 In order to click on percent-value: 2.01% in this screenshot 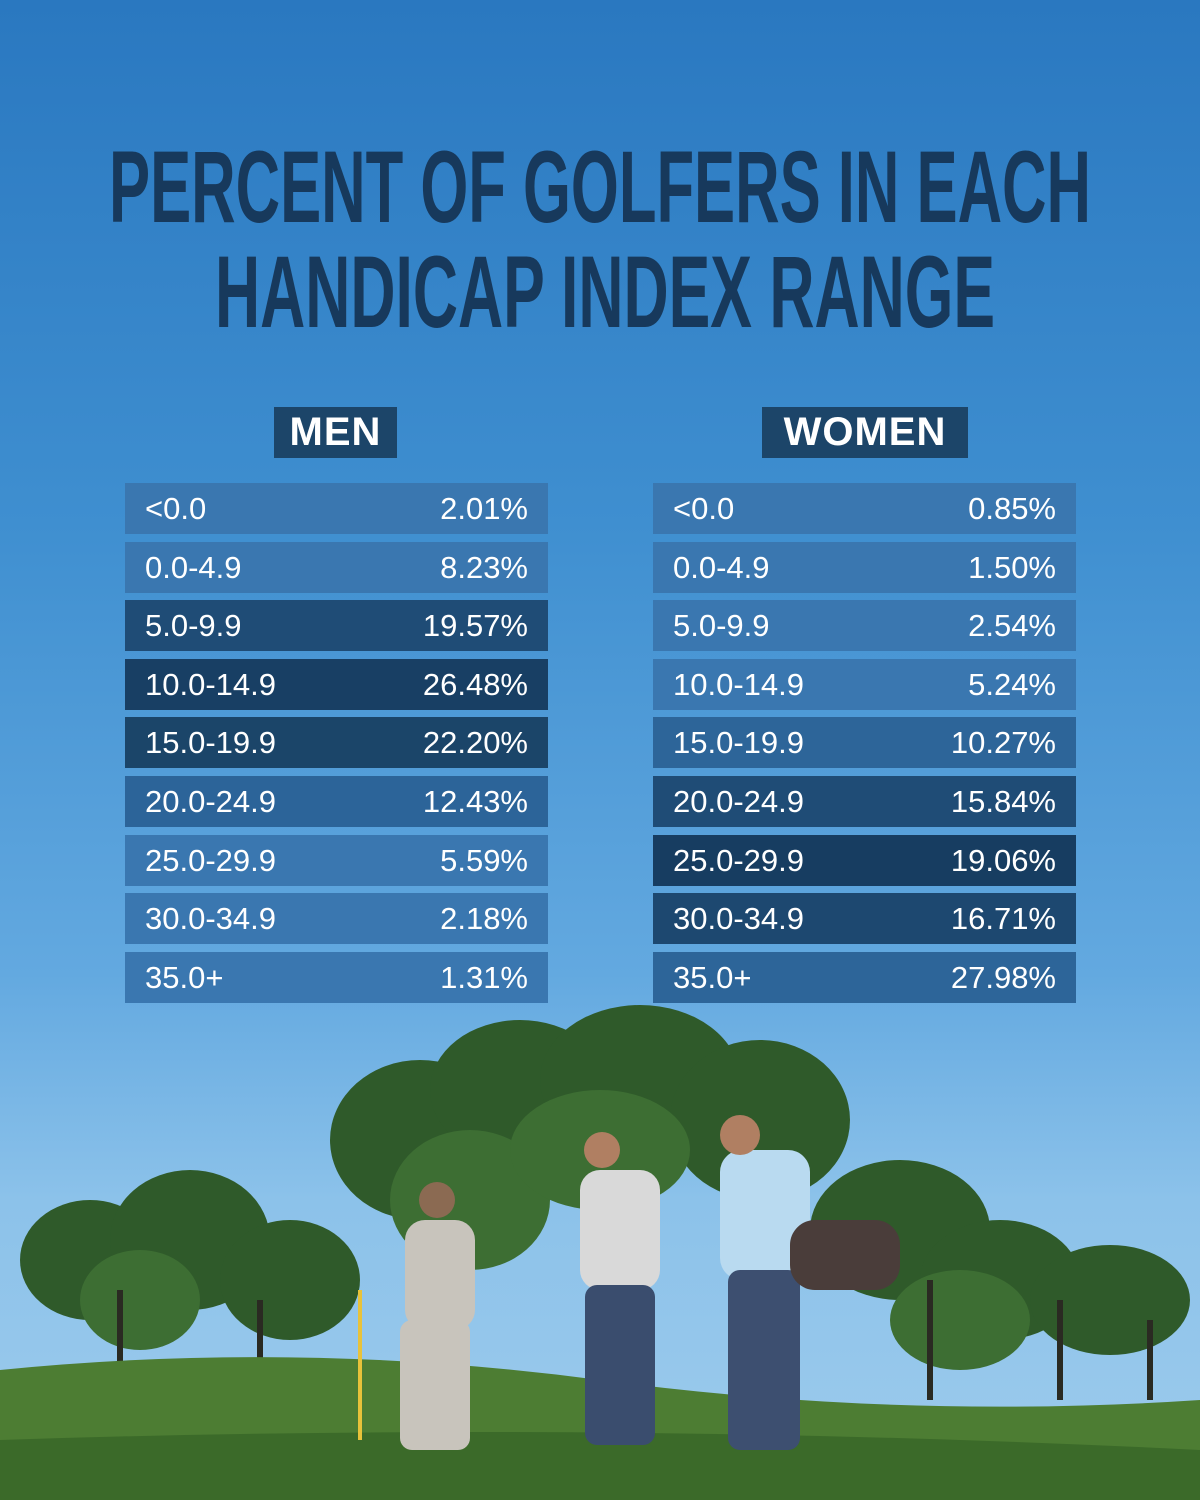, I will do `click(484, 508)`.